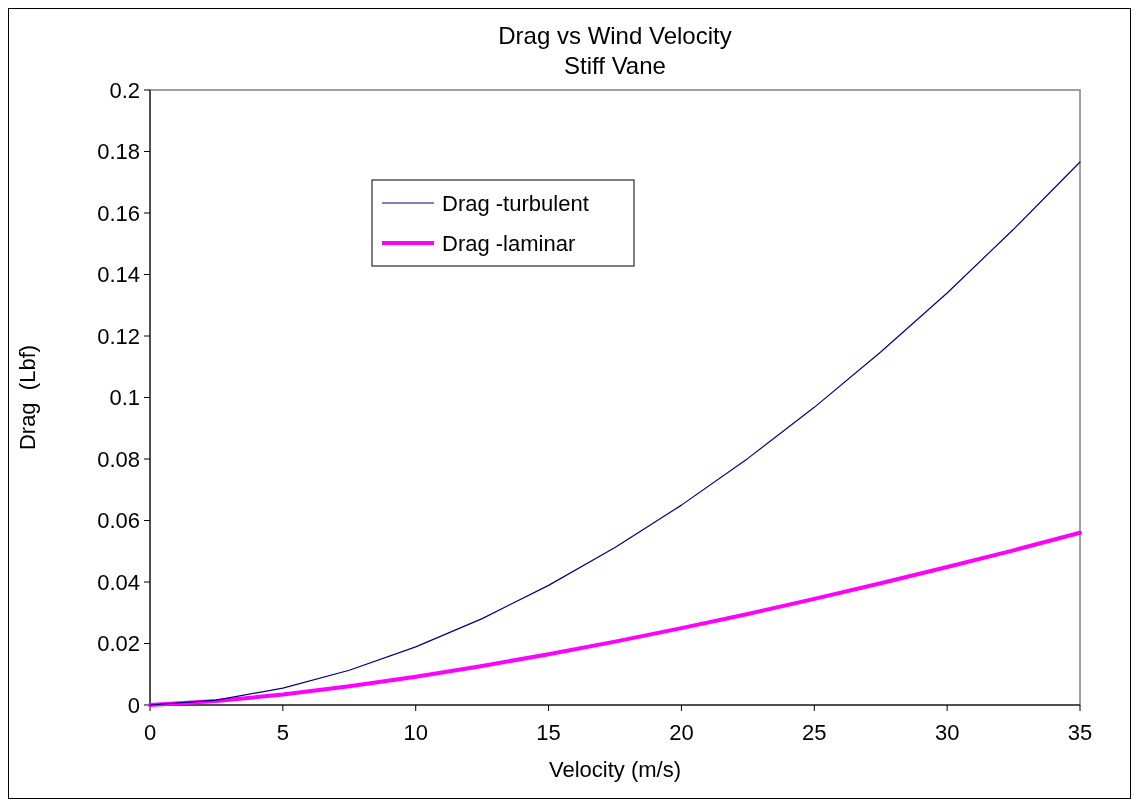 The image size is (1139, 807). What do you see at coordinates (509, 243) in the screenshot?
I see `legend-label: Drag -laminar` at bounding box center [509, 243].